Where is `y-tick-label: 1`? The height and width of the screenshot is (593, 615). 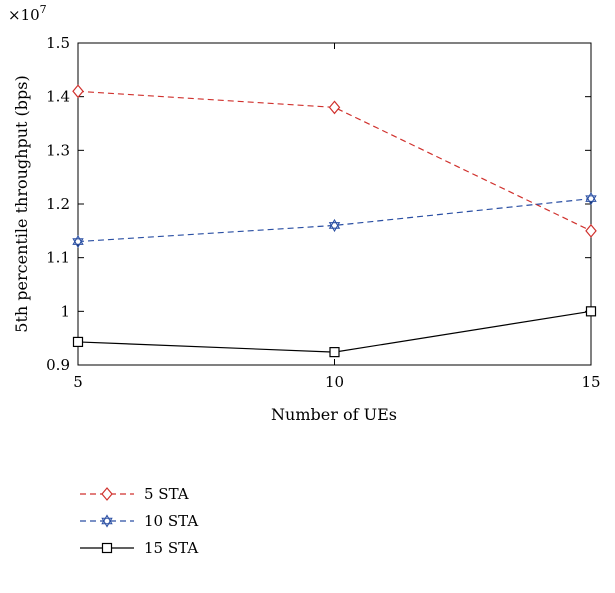
y-tick-label: 1 is located at coordinates (65, 311).